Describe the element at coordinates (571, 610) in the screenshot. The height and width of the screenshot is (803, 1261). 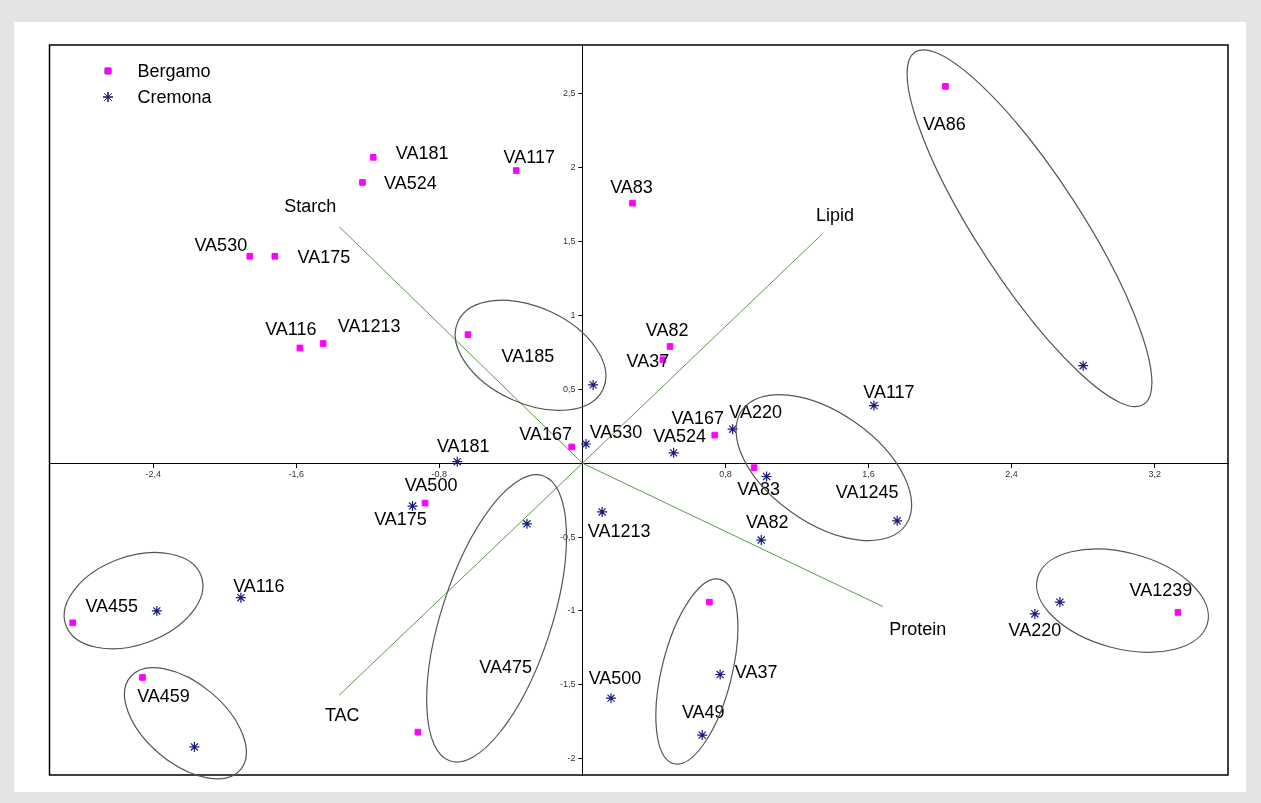
I see `y-tick-label: -1` at that location.